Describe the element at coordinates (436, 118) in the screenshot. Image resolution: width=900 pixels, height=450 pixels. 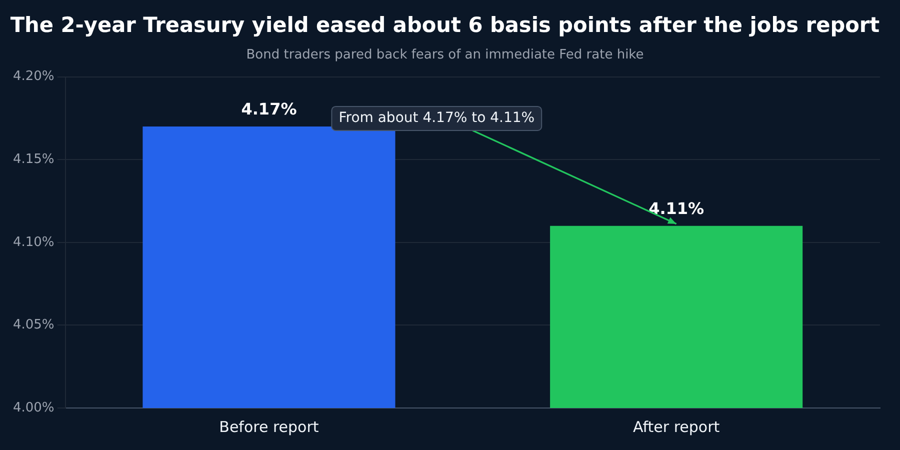
I see `annotation: From about 4.17% to 4.11%` at that location.